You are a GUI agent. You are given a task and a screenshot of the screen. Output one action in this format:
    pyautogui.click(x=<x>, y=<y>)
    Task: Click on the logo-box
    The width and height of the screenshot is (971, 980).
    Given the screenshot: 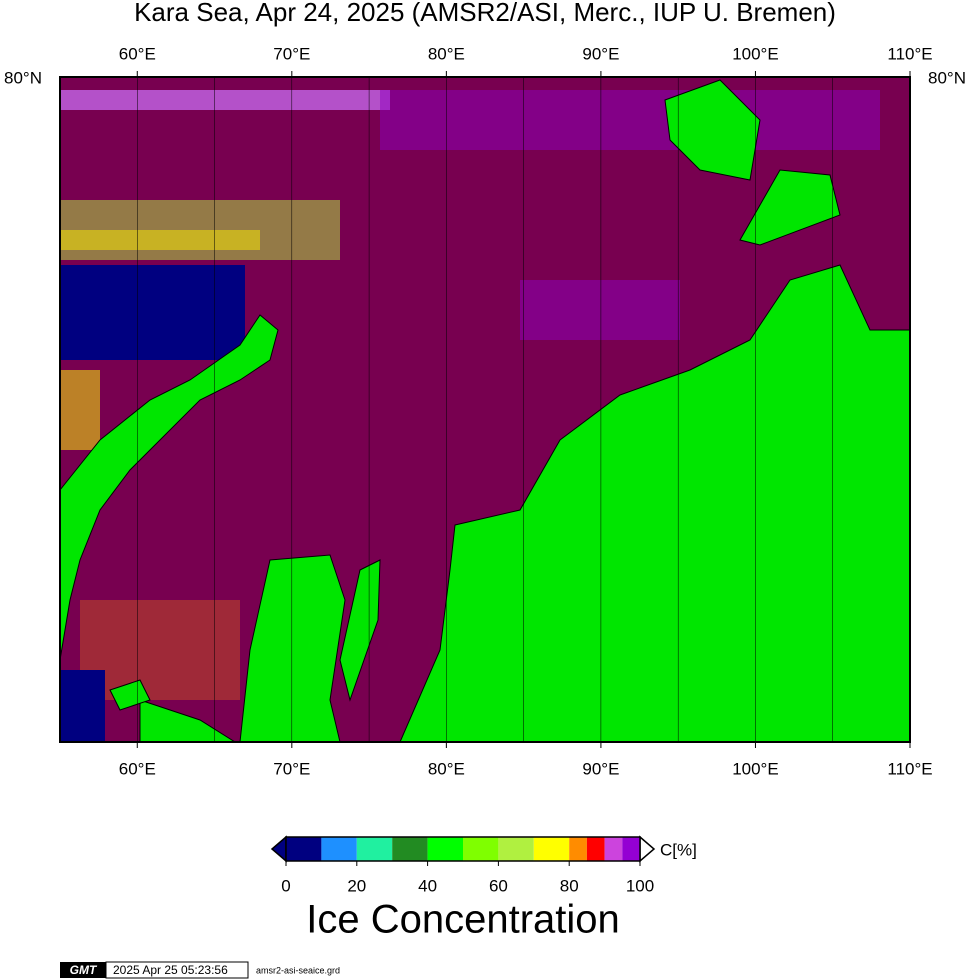 What is the action you would take?
    pyautogui.click(x=83, y=970)
    